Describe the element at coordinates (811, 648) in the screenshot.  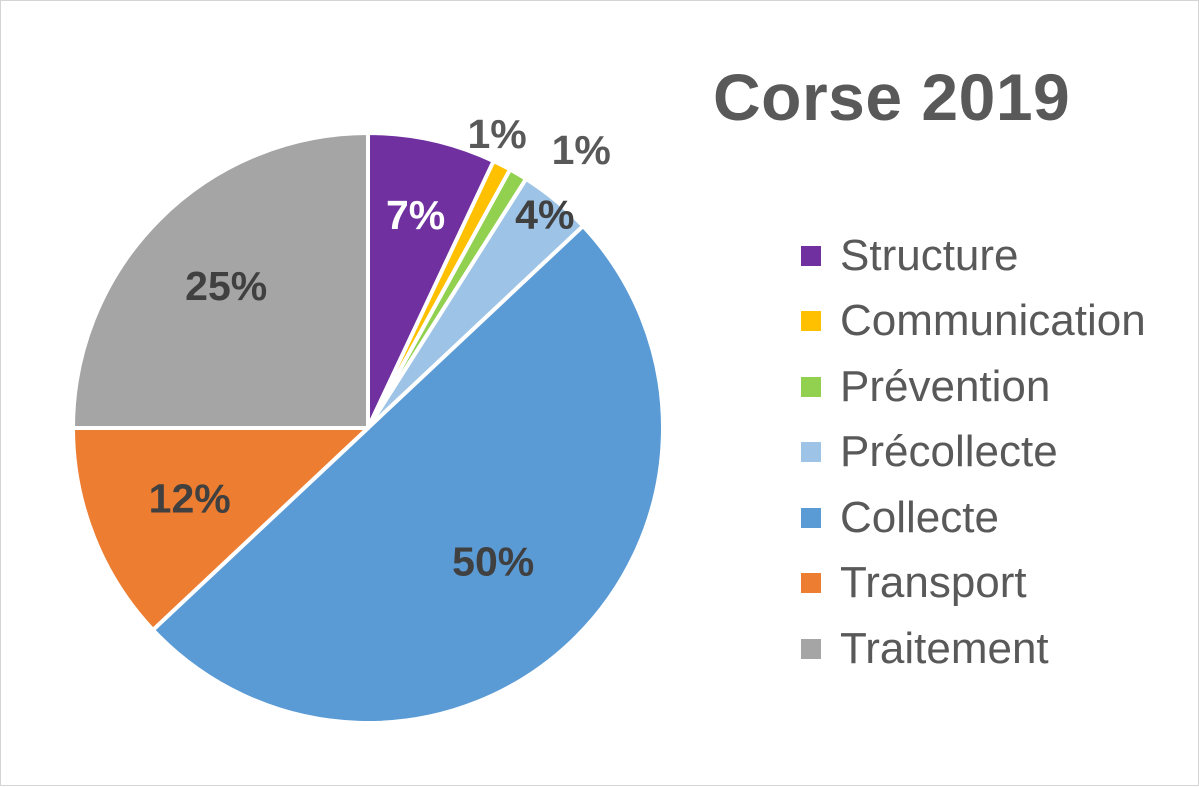
I see `legend-swatch-traitement` at that location.